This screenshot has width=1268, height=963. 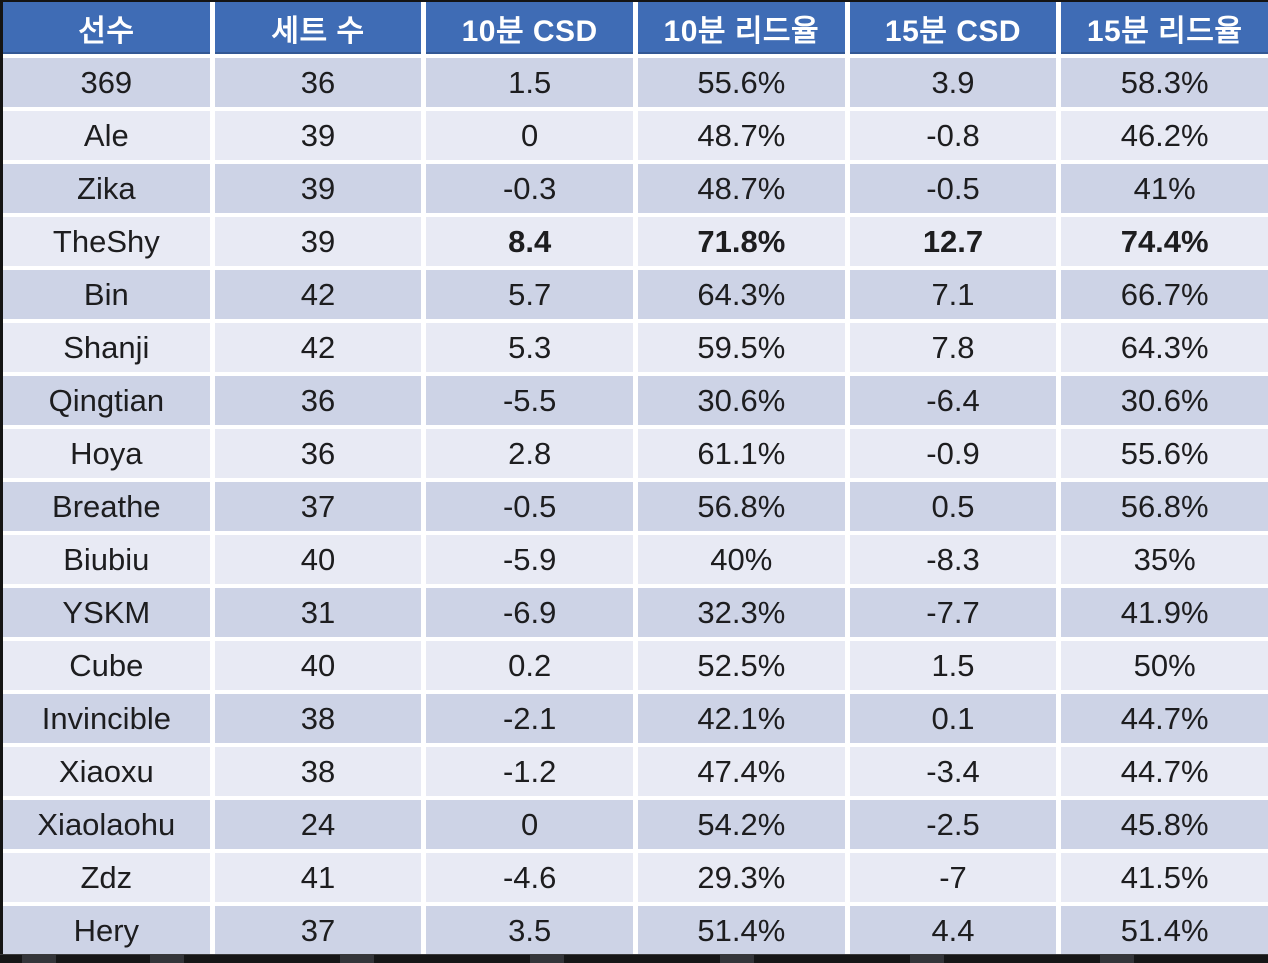 What do you see at coordinates (106, 347) in the screenshot?
I see `player-cell: Shanji` at bounding box center [106, 347].